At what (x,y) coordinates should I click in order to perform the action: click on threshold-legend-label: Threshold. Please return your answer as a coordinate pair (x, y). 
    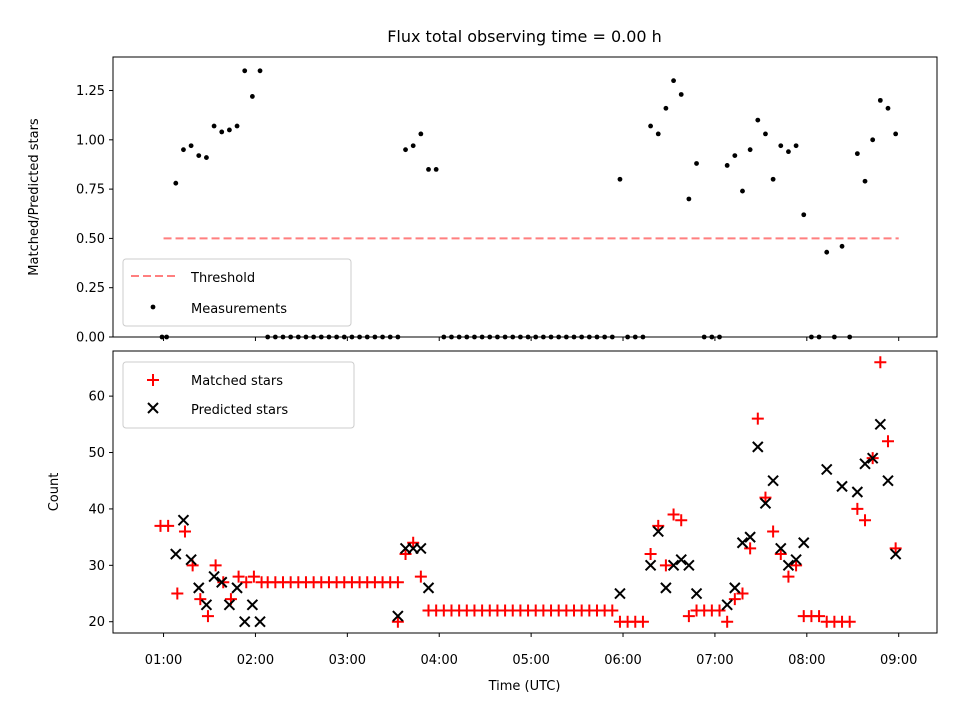
    Looking at the image, I should click on (222, 278).